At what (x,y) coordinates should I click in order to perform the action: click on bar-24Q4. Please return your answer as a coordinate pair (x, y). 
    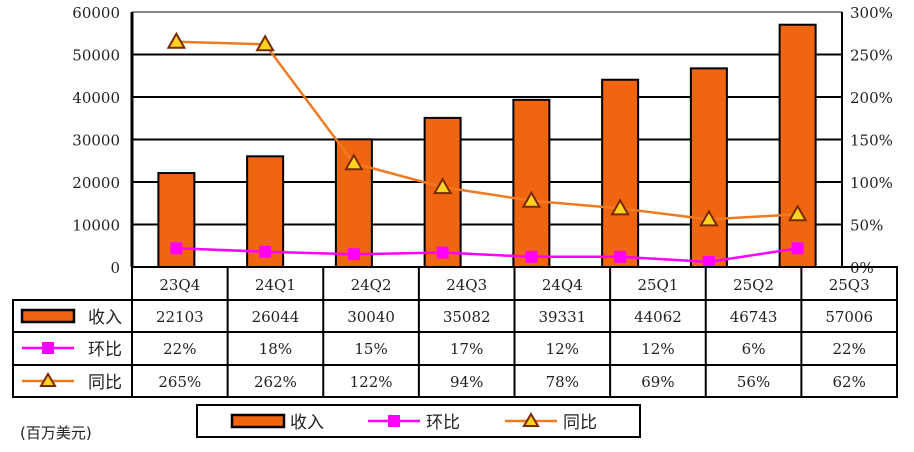
    Looking at the image, I should click on (531, 183).